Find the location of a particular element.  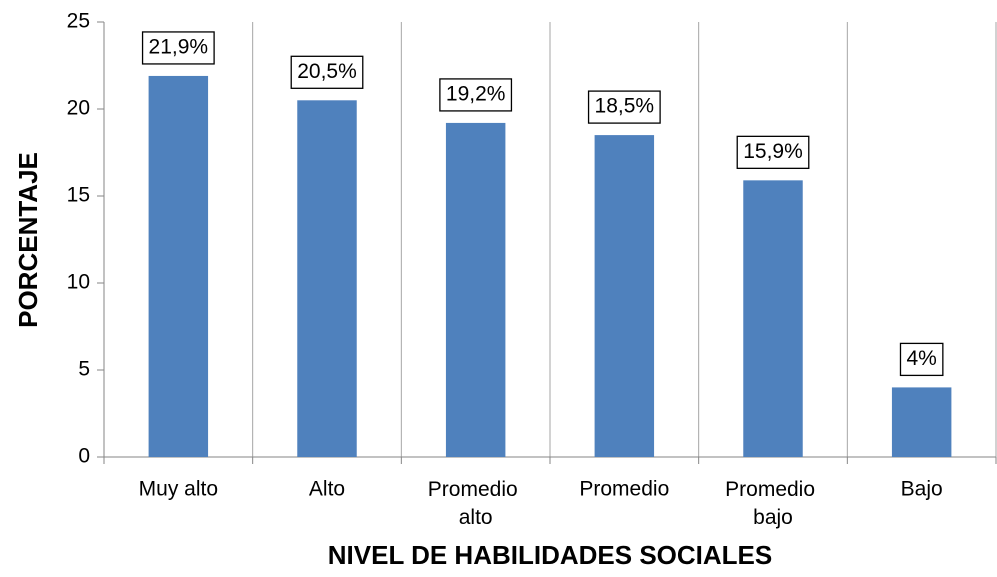

data-label: 15,9% is located at coordinates (773, 151).